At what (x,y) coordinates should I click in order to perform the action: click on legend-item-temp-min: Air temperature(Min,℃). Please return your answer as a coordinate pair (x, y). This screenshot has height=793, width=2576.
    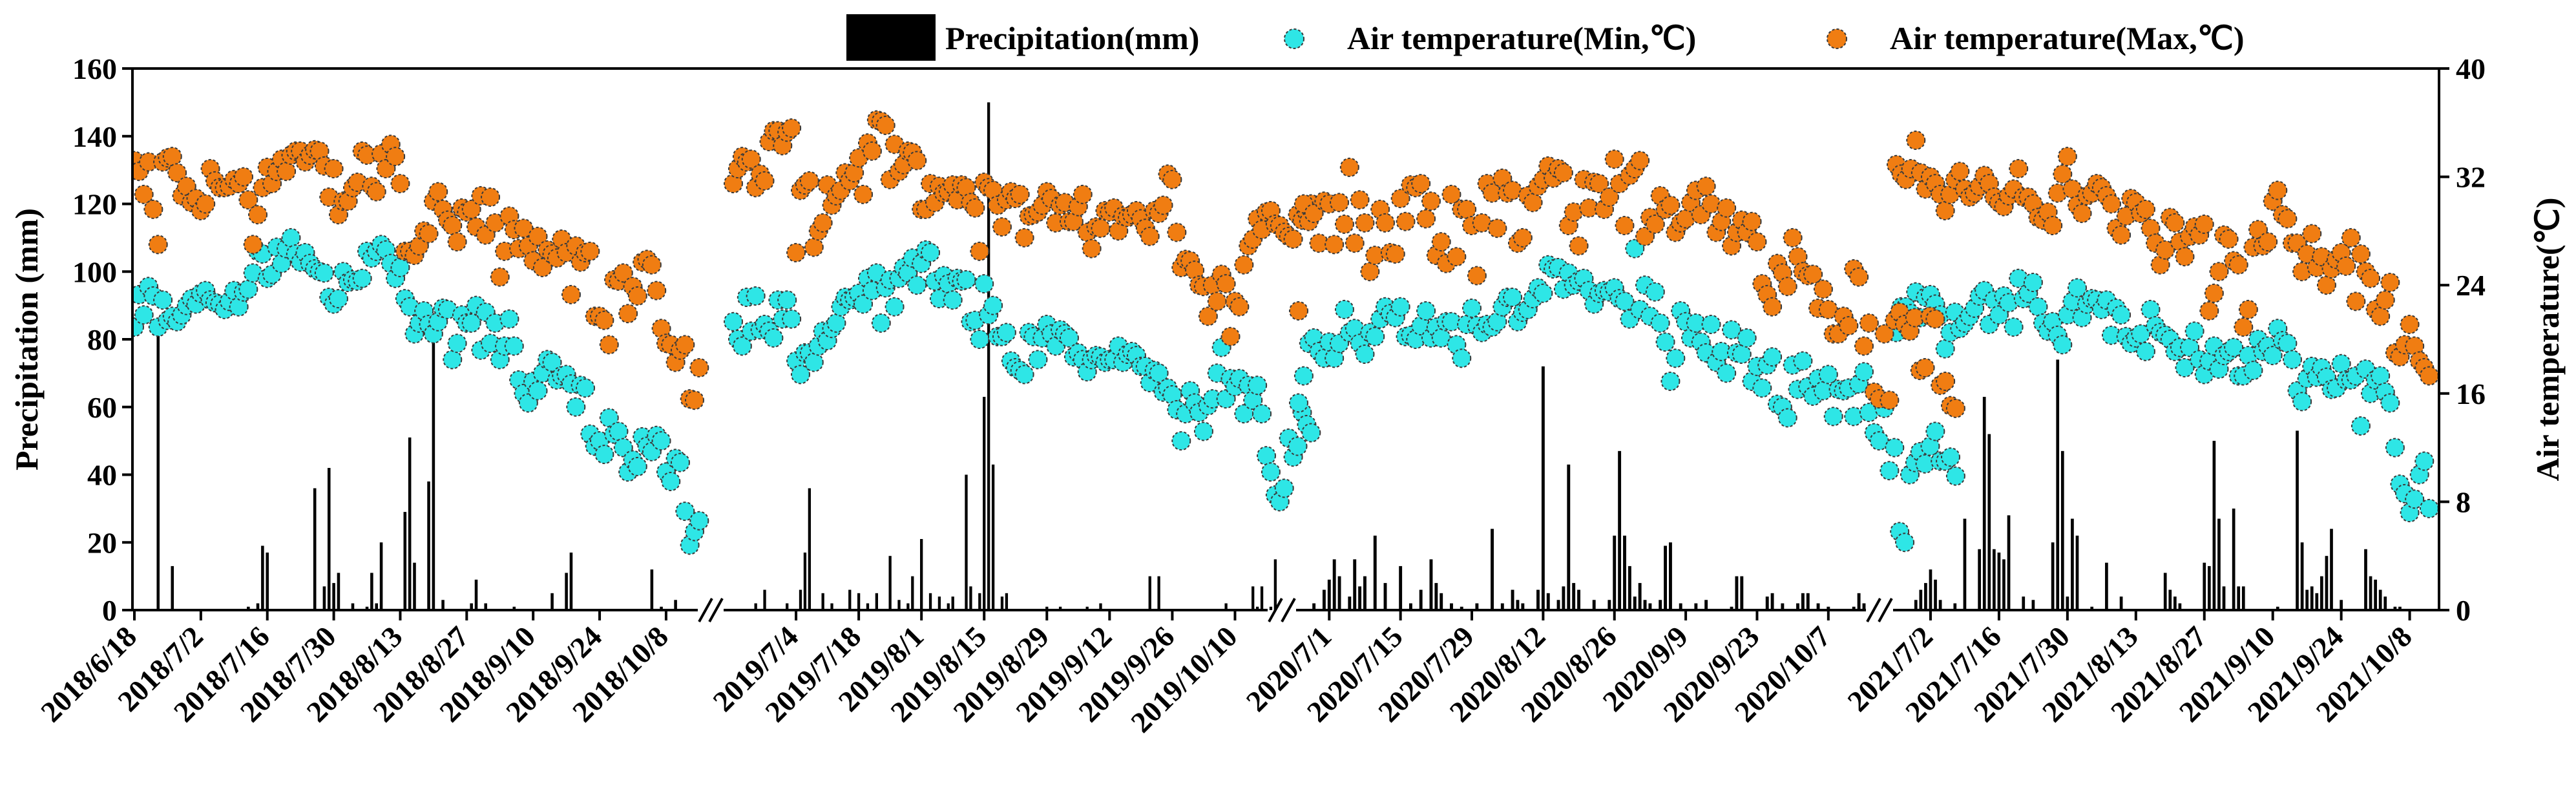
    Looking at the image, I should click on (1490, 38).